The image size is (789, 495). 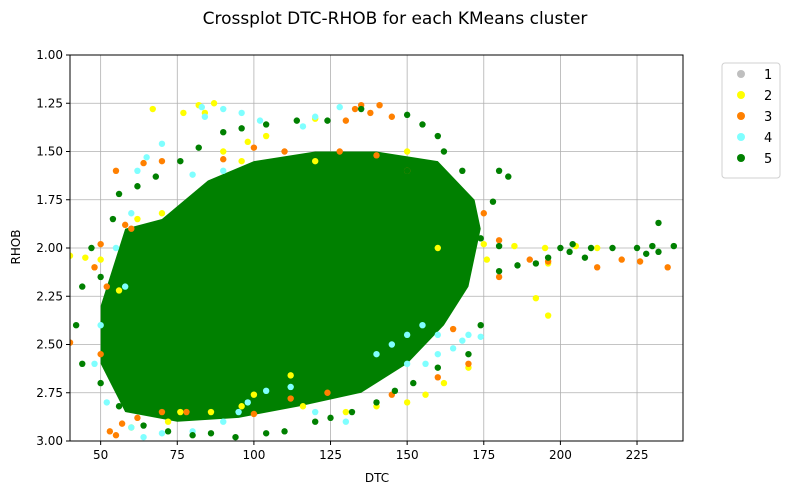 What do you see at coordinates (483, 455) in the screenshot?
I see `x-tick-label: 175` at bounding box center [483, 455].